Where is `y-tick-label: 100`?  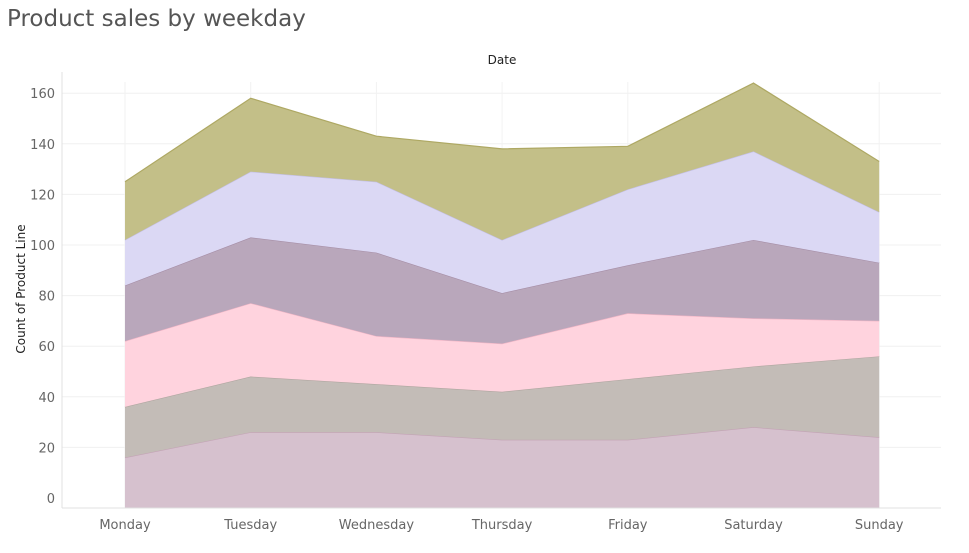 y-tick-label: 100 is located at coordinates (42, 246).